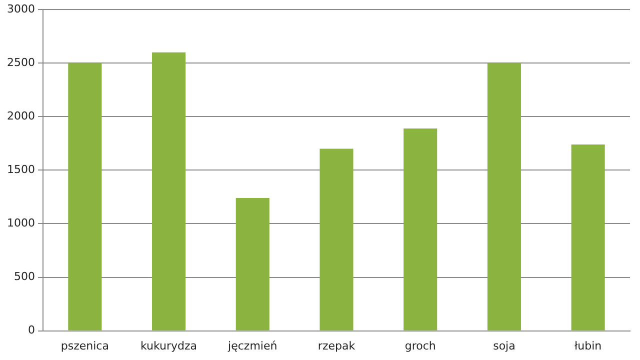 The image size is (640, 360). What do you see at coordinates (20, 62) in the screenshot?
I see `y-tick-label: 2500` at bounding box center [20, 62].